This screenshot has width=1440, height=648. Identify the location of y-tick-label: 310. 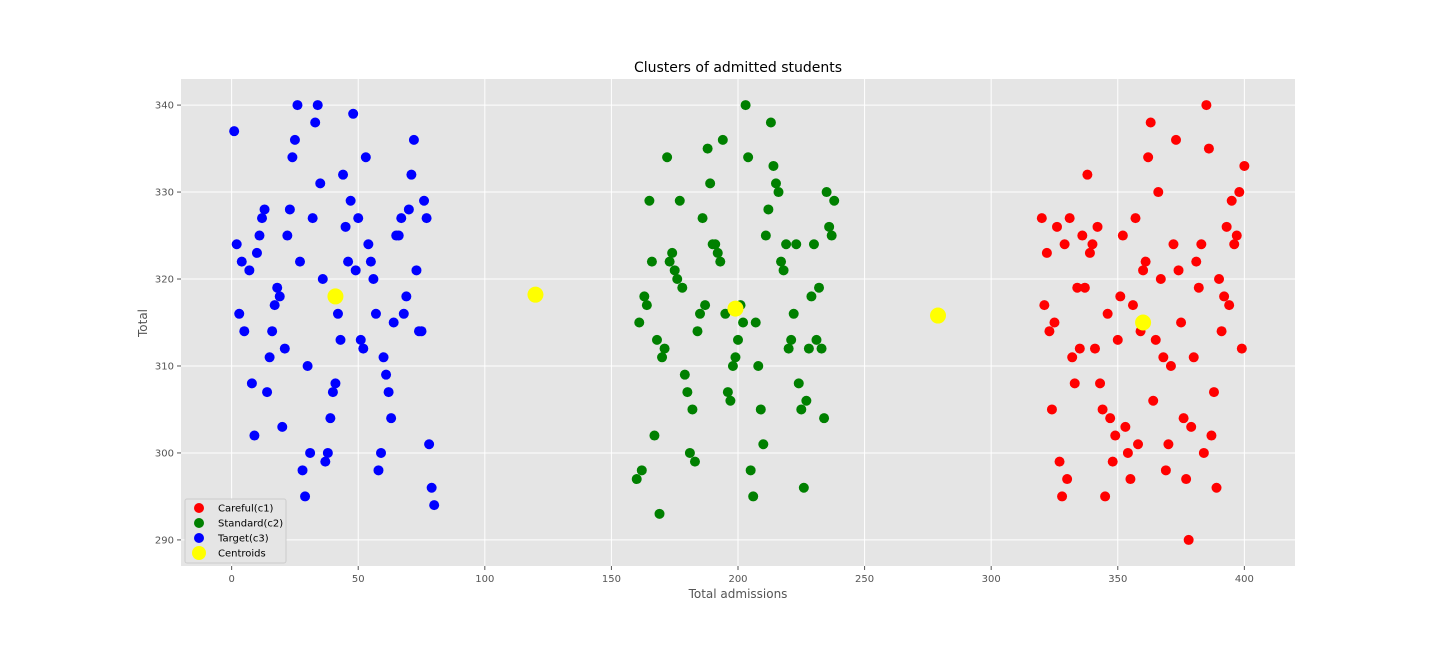
(164, 366).